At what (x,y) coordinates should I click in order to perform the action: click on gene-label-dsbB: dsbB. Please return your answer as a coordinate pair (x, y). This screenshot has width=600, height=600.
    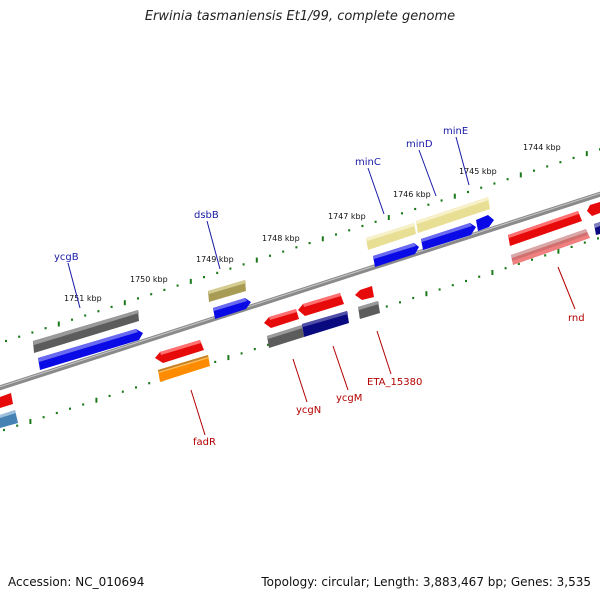
    Looking at the image, I should click on (206, 215).